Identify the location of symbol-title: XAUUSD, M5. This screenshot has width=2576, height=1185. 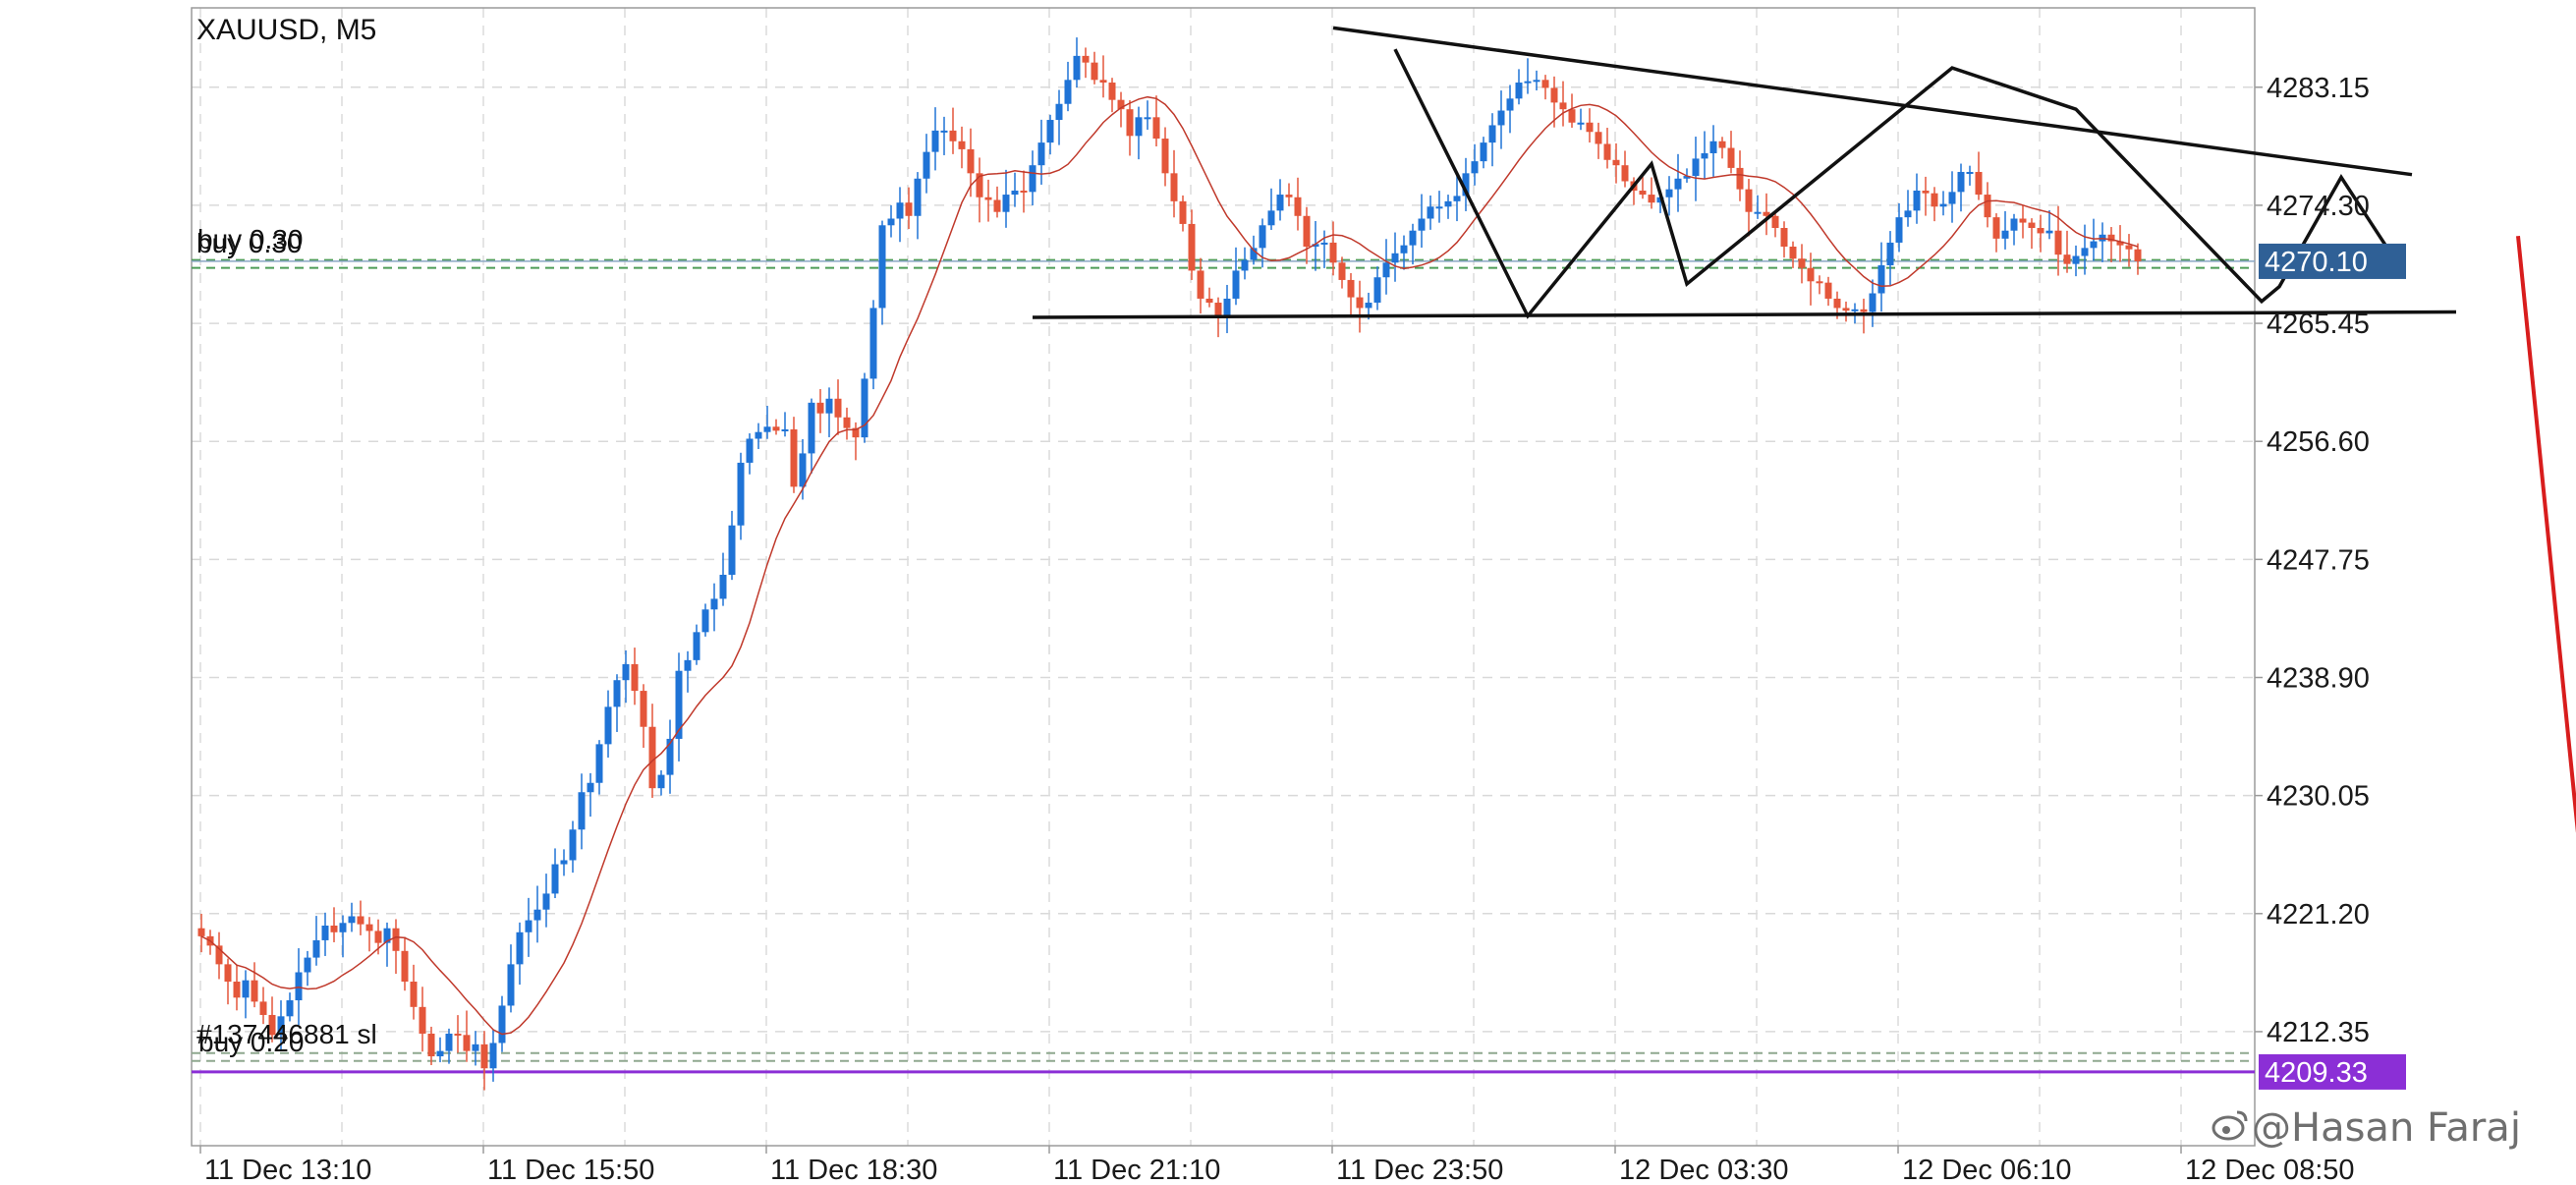
(286, 30).